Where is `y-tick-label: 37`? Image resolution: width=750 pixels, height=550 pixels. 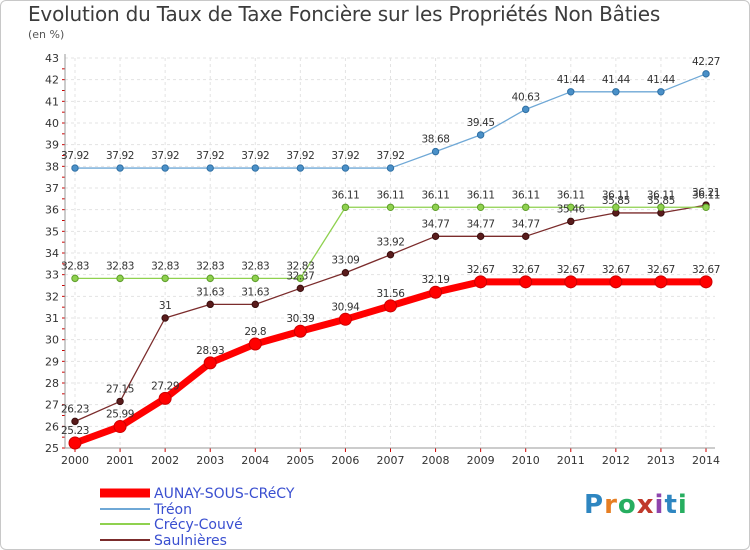 y-tick-label: 37 is located at coordinates (52, 188).